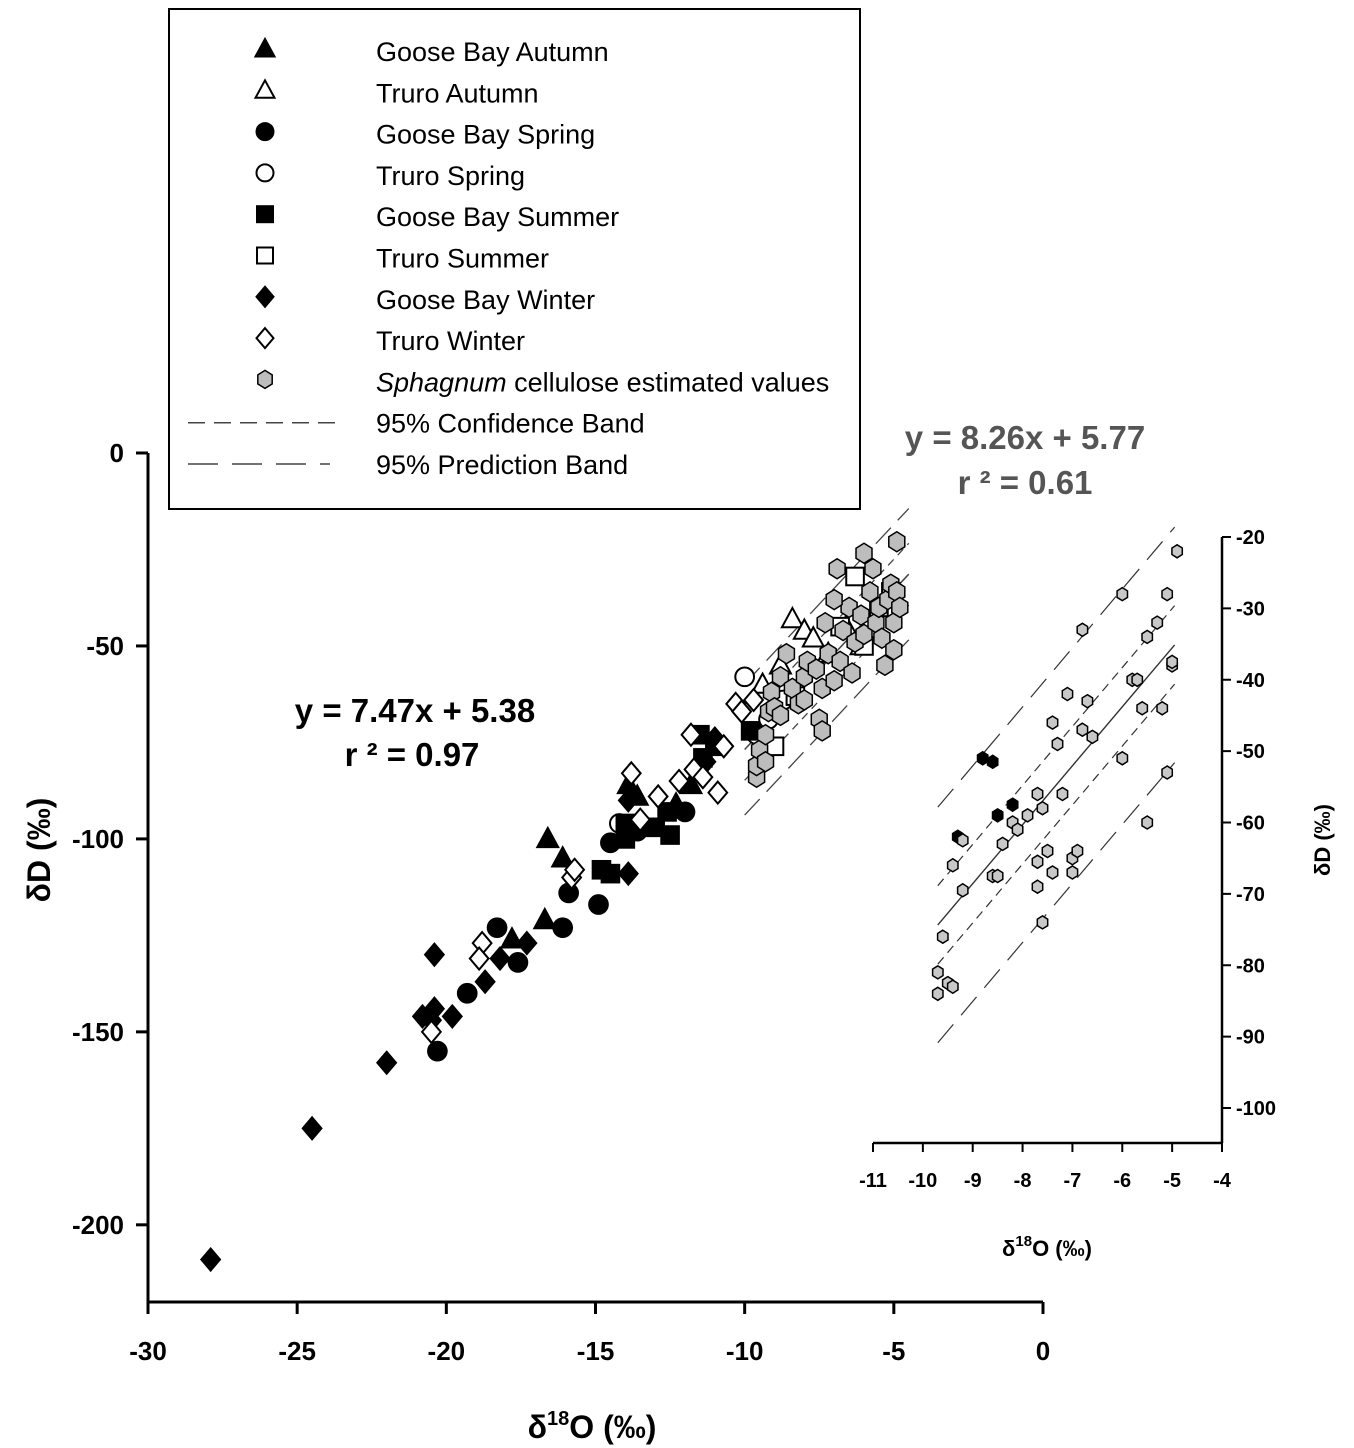  I want to click on inset-x-tick-label: -11, so click(873, 1181).